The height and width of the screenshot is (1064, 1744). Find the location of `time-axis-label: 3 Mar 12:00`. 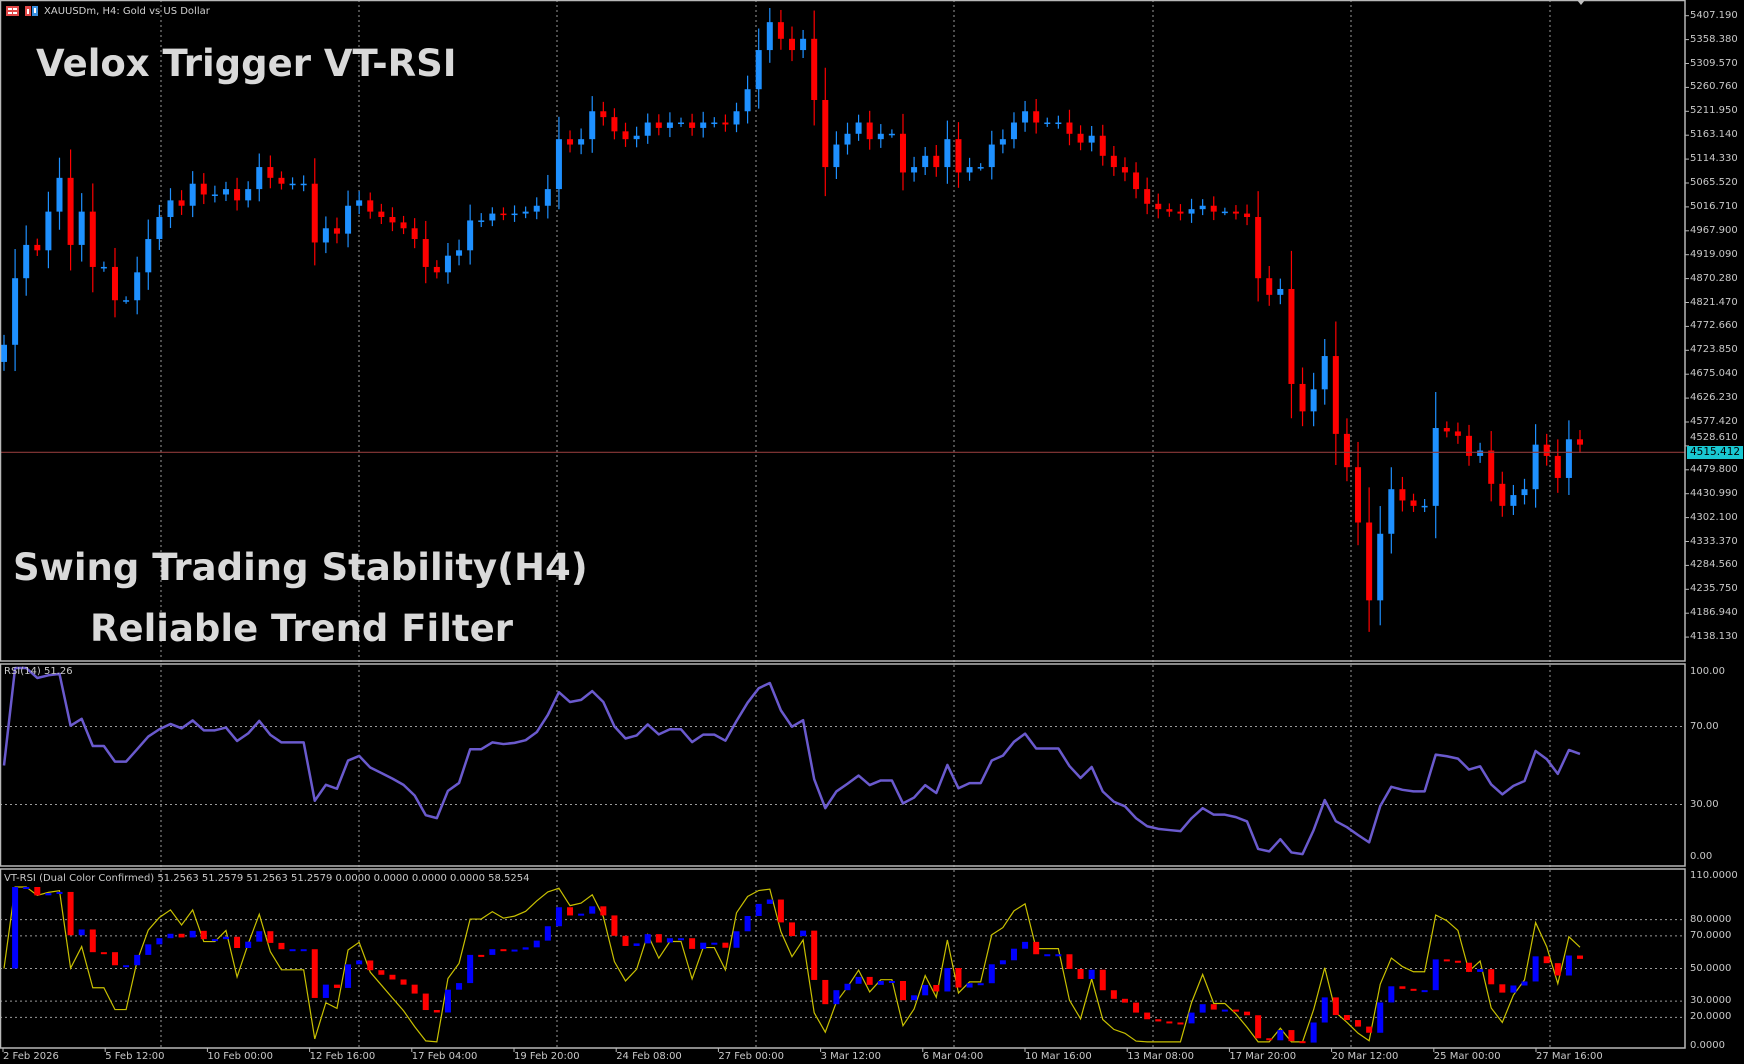

time-axis-label: 3 Mar 12:00 is located at coordinates (850, 1056).